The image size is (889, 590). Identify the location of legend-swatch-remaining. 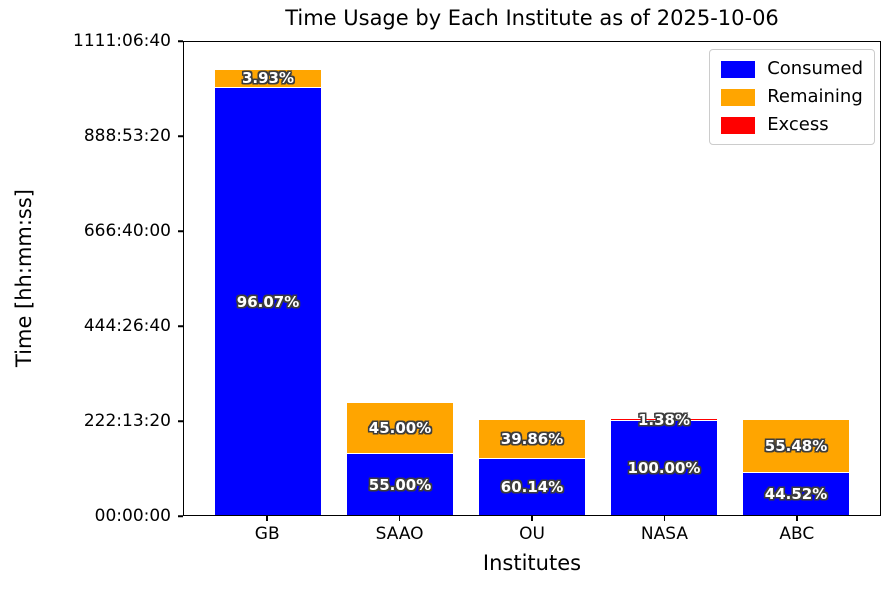
(738, 97).